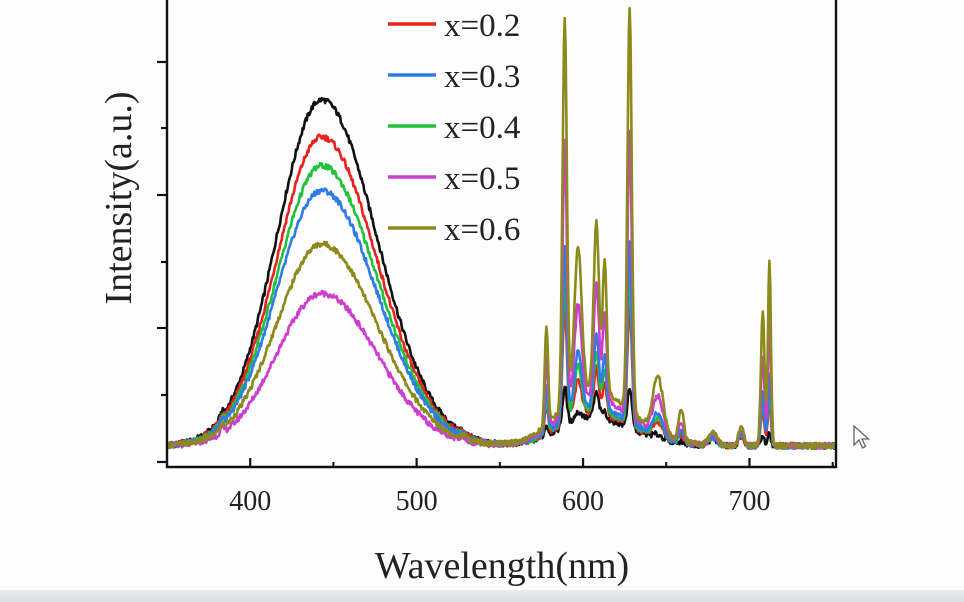 The width and height of the screenshot is (964, 602). Describe the element at coordinates (482, 128) in the screenshot. I see `legend-label: x=0.4` at that location.